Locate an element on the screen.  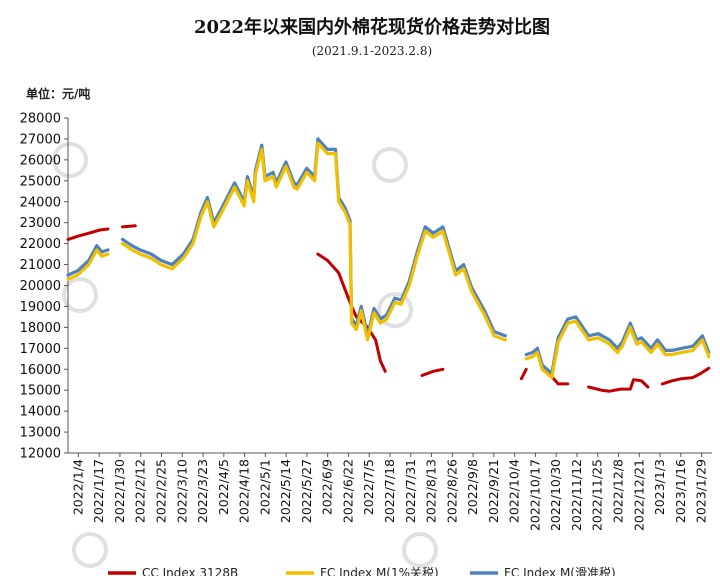
x-tick-label: 2022/1/17 is located at coordinates (98, 491).